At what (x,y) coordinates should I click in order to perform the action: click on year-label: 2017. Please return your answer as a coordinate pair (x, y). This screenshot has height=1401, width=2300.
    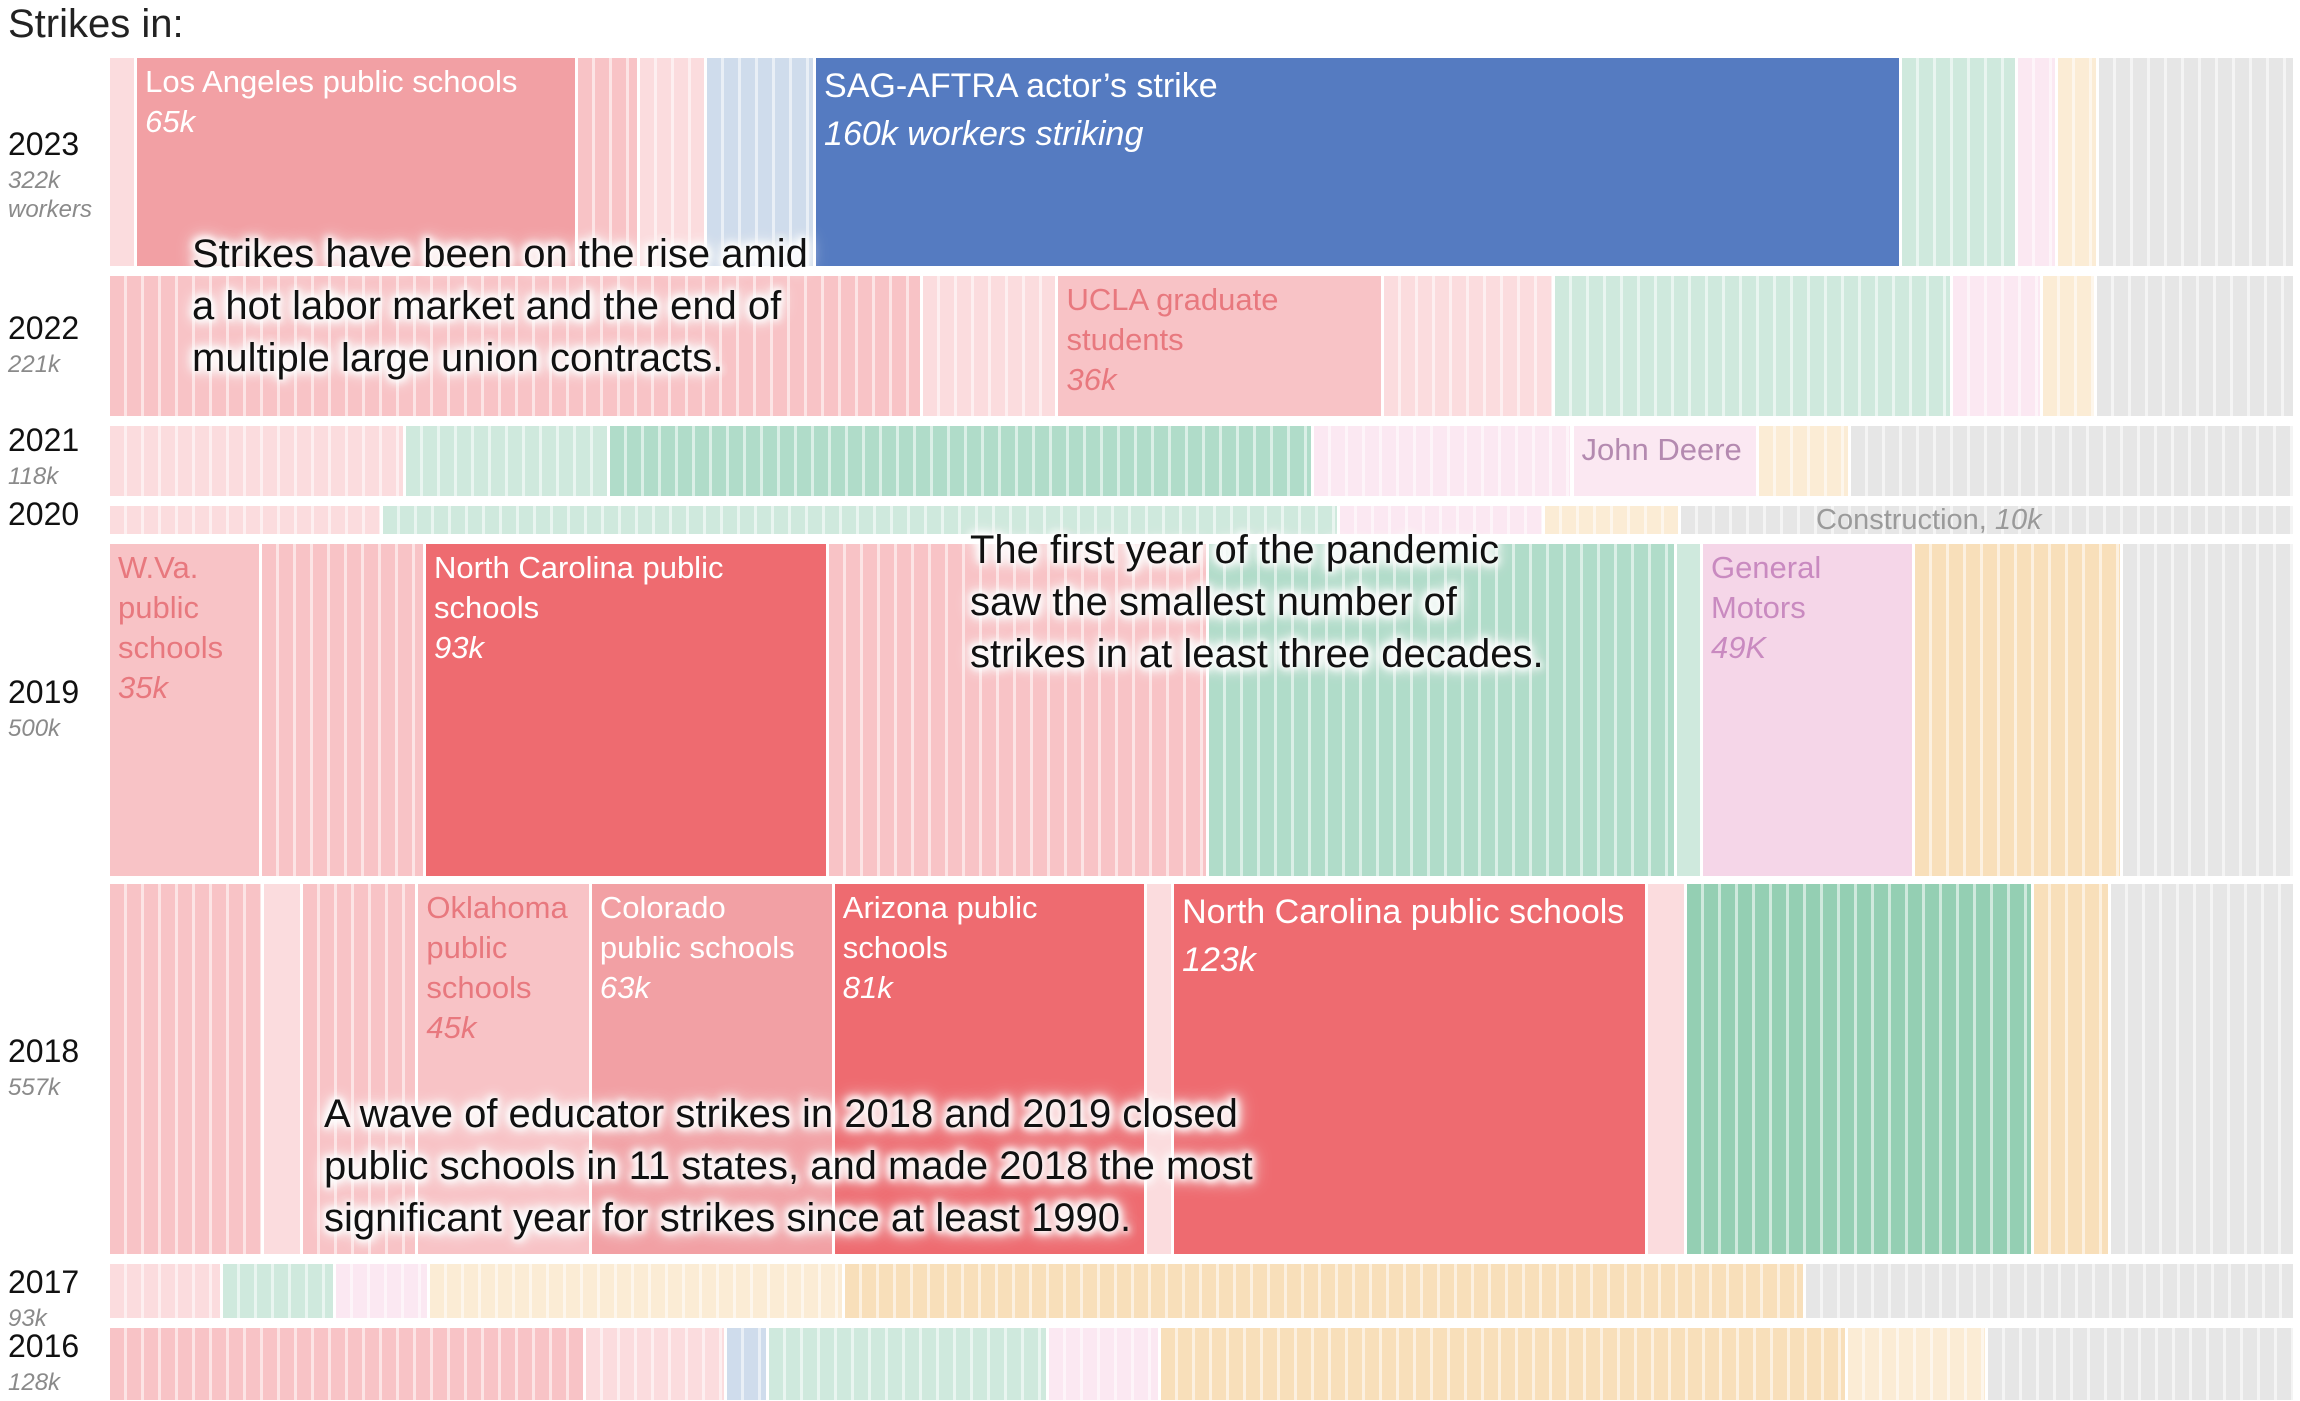
    Looking at the image, I should click on (44, 1282).